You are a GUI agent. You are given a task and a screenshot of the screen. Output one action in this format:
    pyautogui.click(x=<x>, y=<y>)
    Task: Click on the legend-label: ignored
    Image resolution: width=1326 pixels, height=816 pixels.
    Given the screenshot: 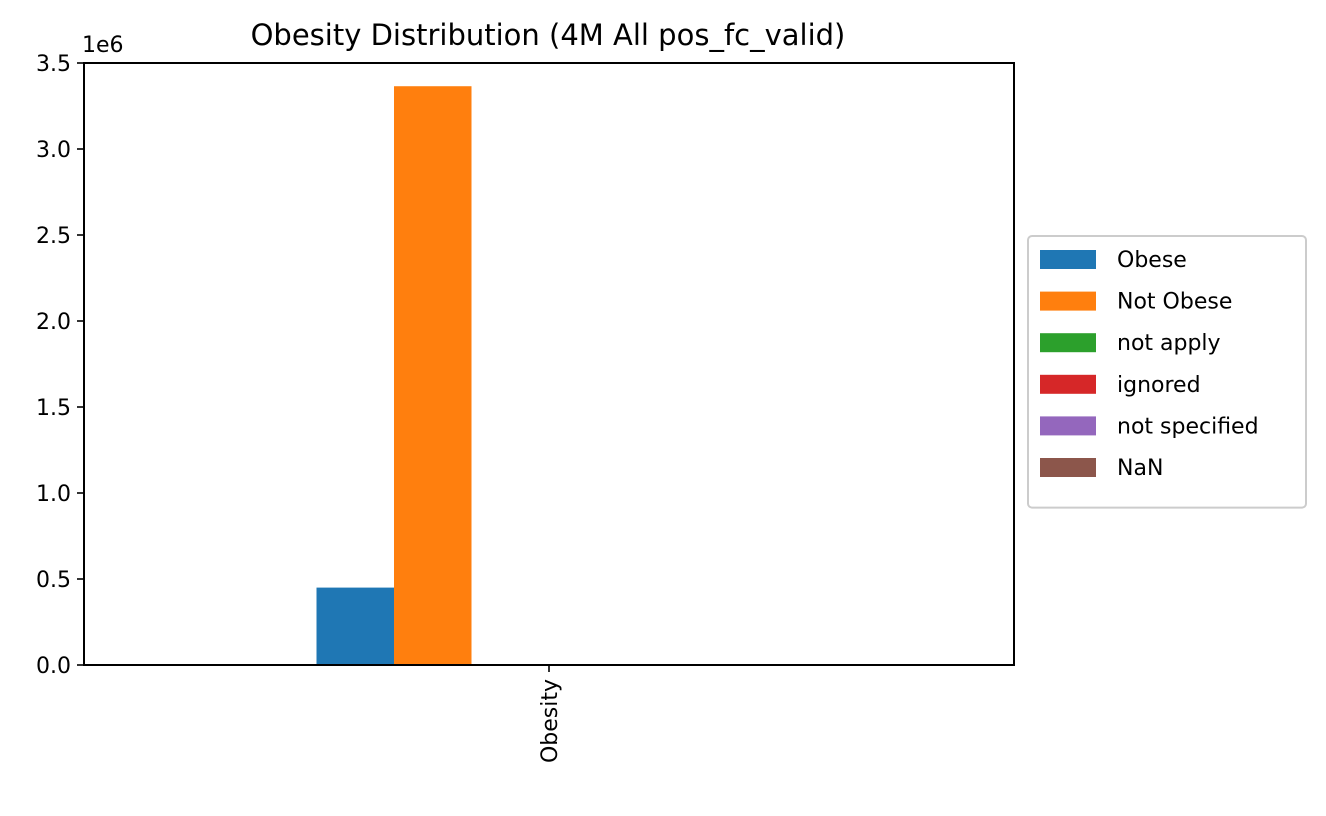 What is the action you would take?
    pyautogui.click(x=1159, y=385)
    